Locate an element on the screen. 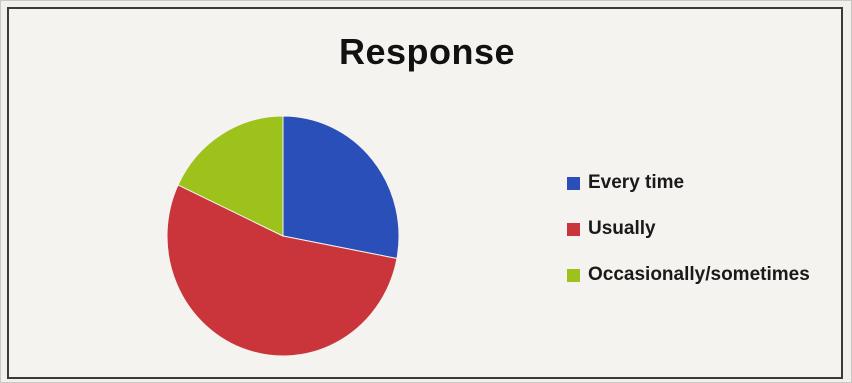  pie-slice-every-time is located at coordinates (341, 187).